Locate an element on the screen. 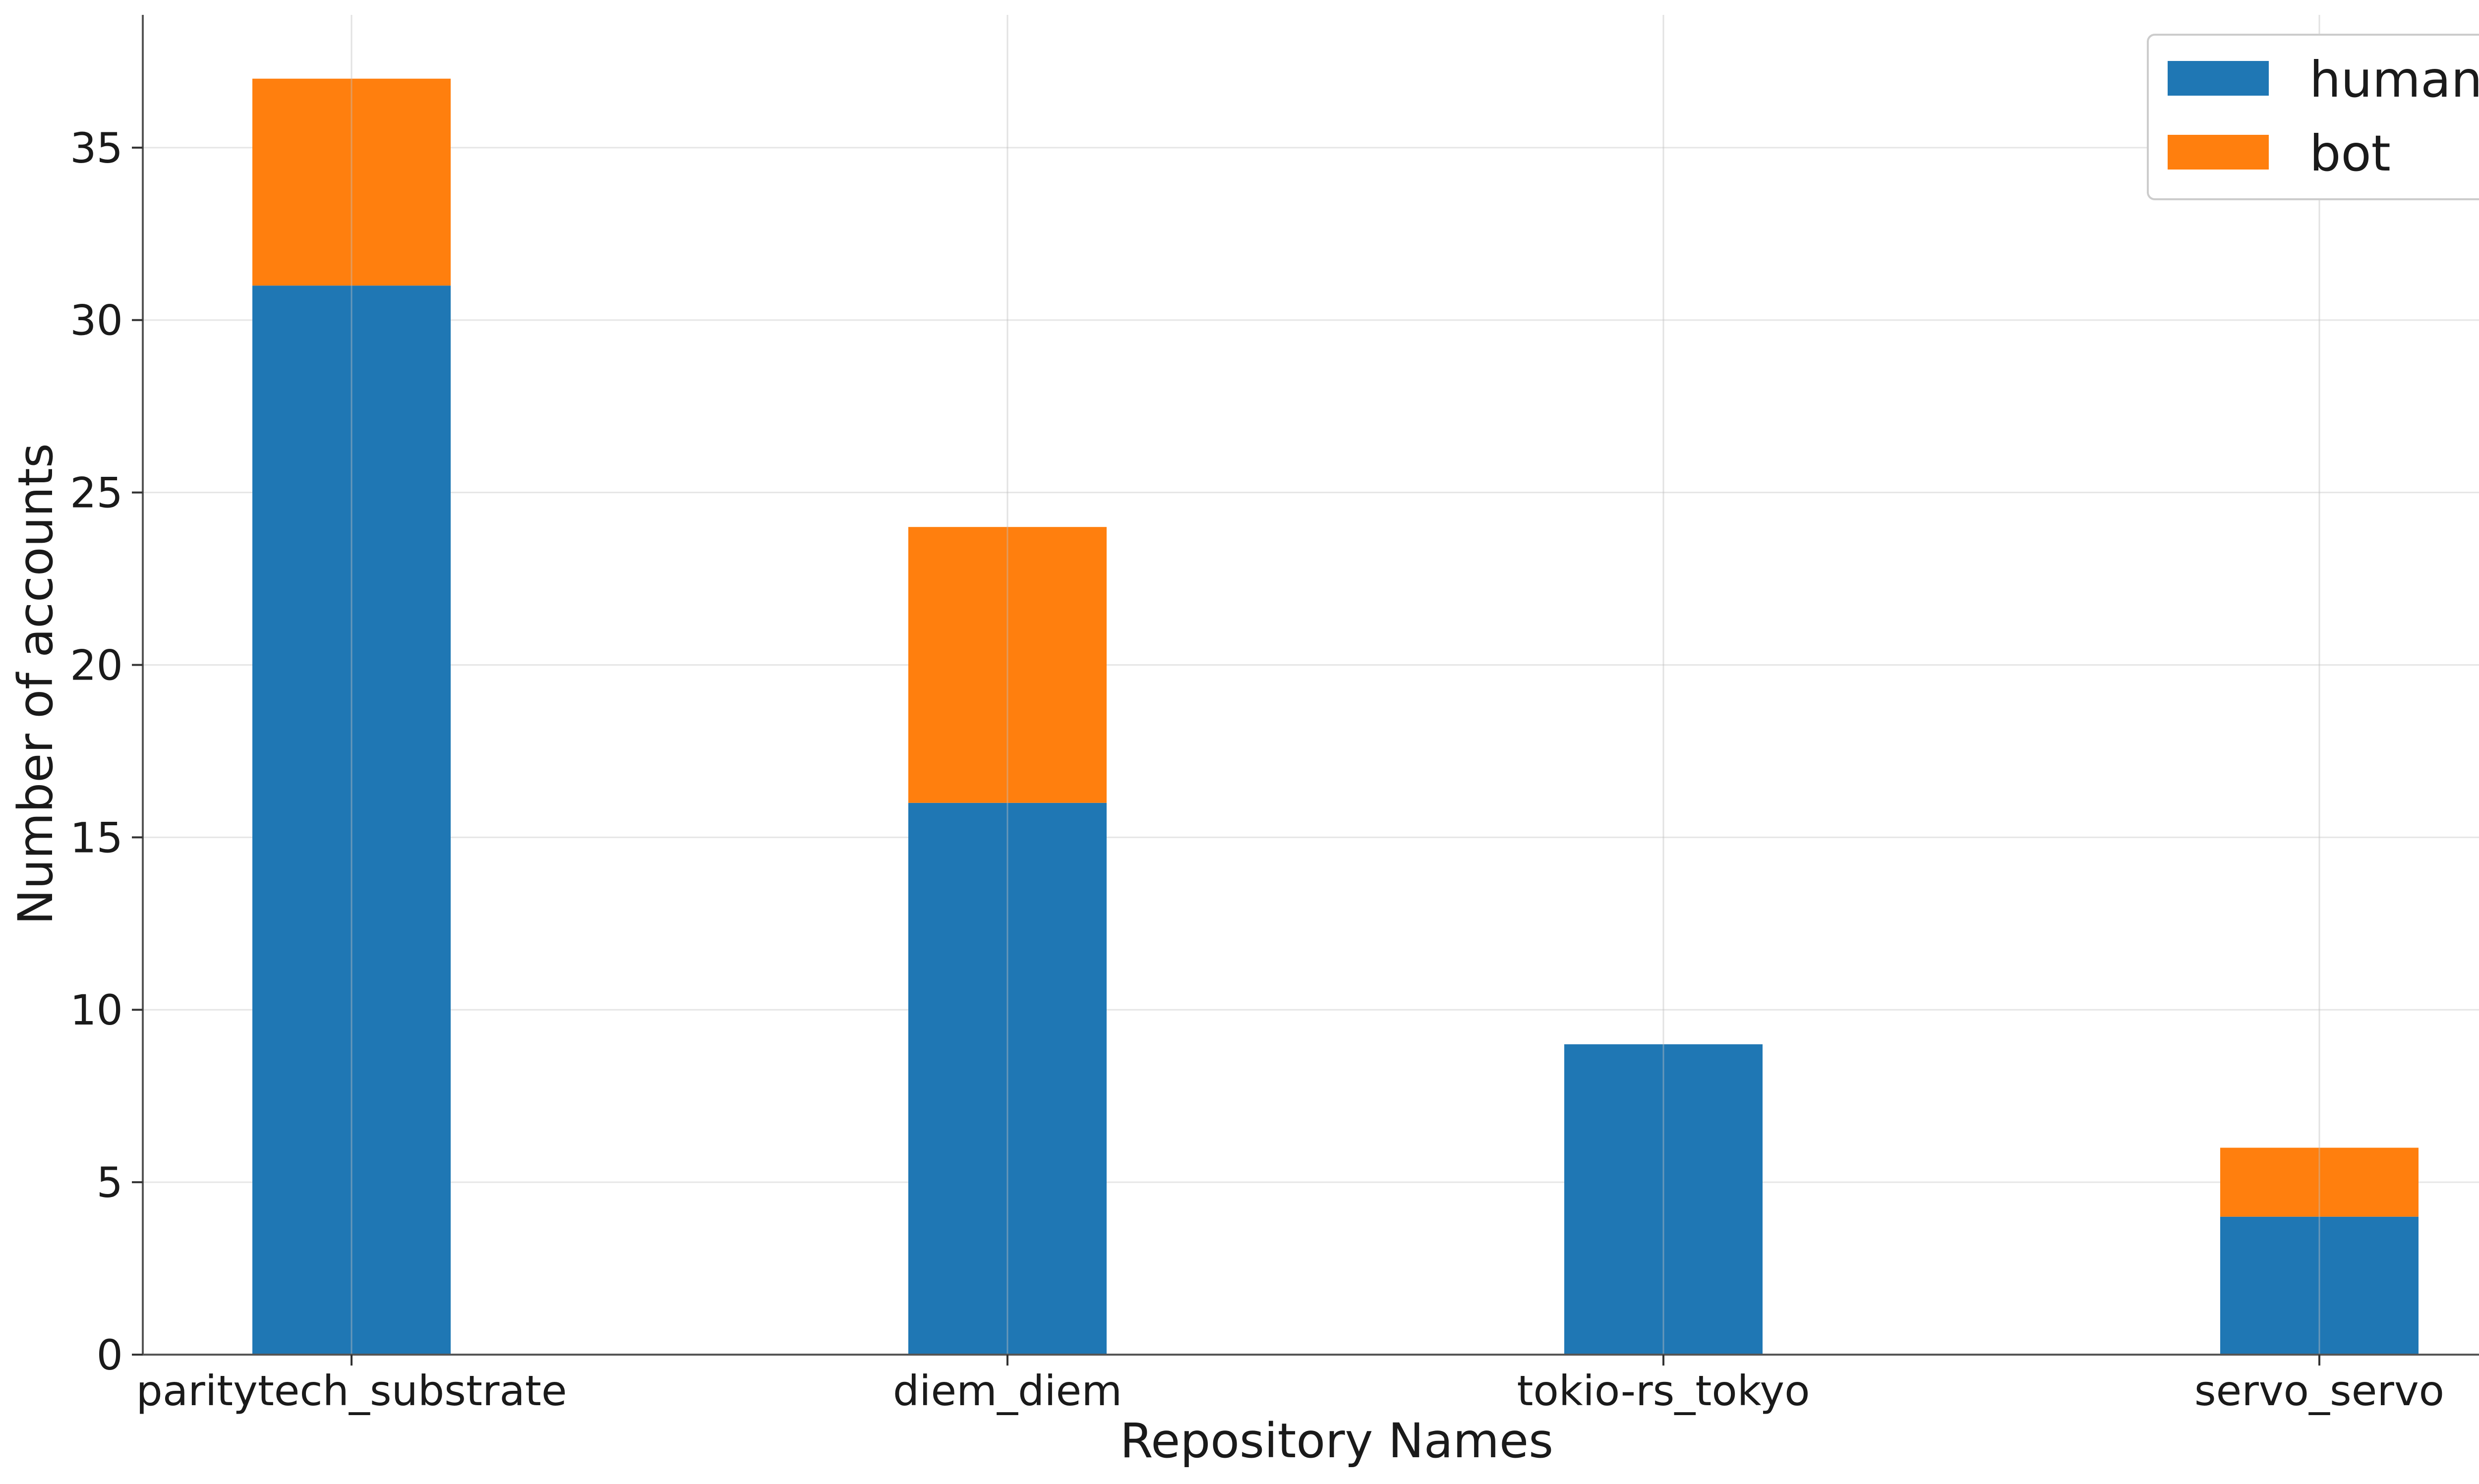 The height and width of the screenshot is (1484, 2479). bar-bot-servo_servo is located at coordinates (2319, 1182).